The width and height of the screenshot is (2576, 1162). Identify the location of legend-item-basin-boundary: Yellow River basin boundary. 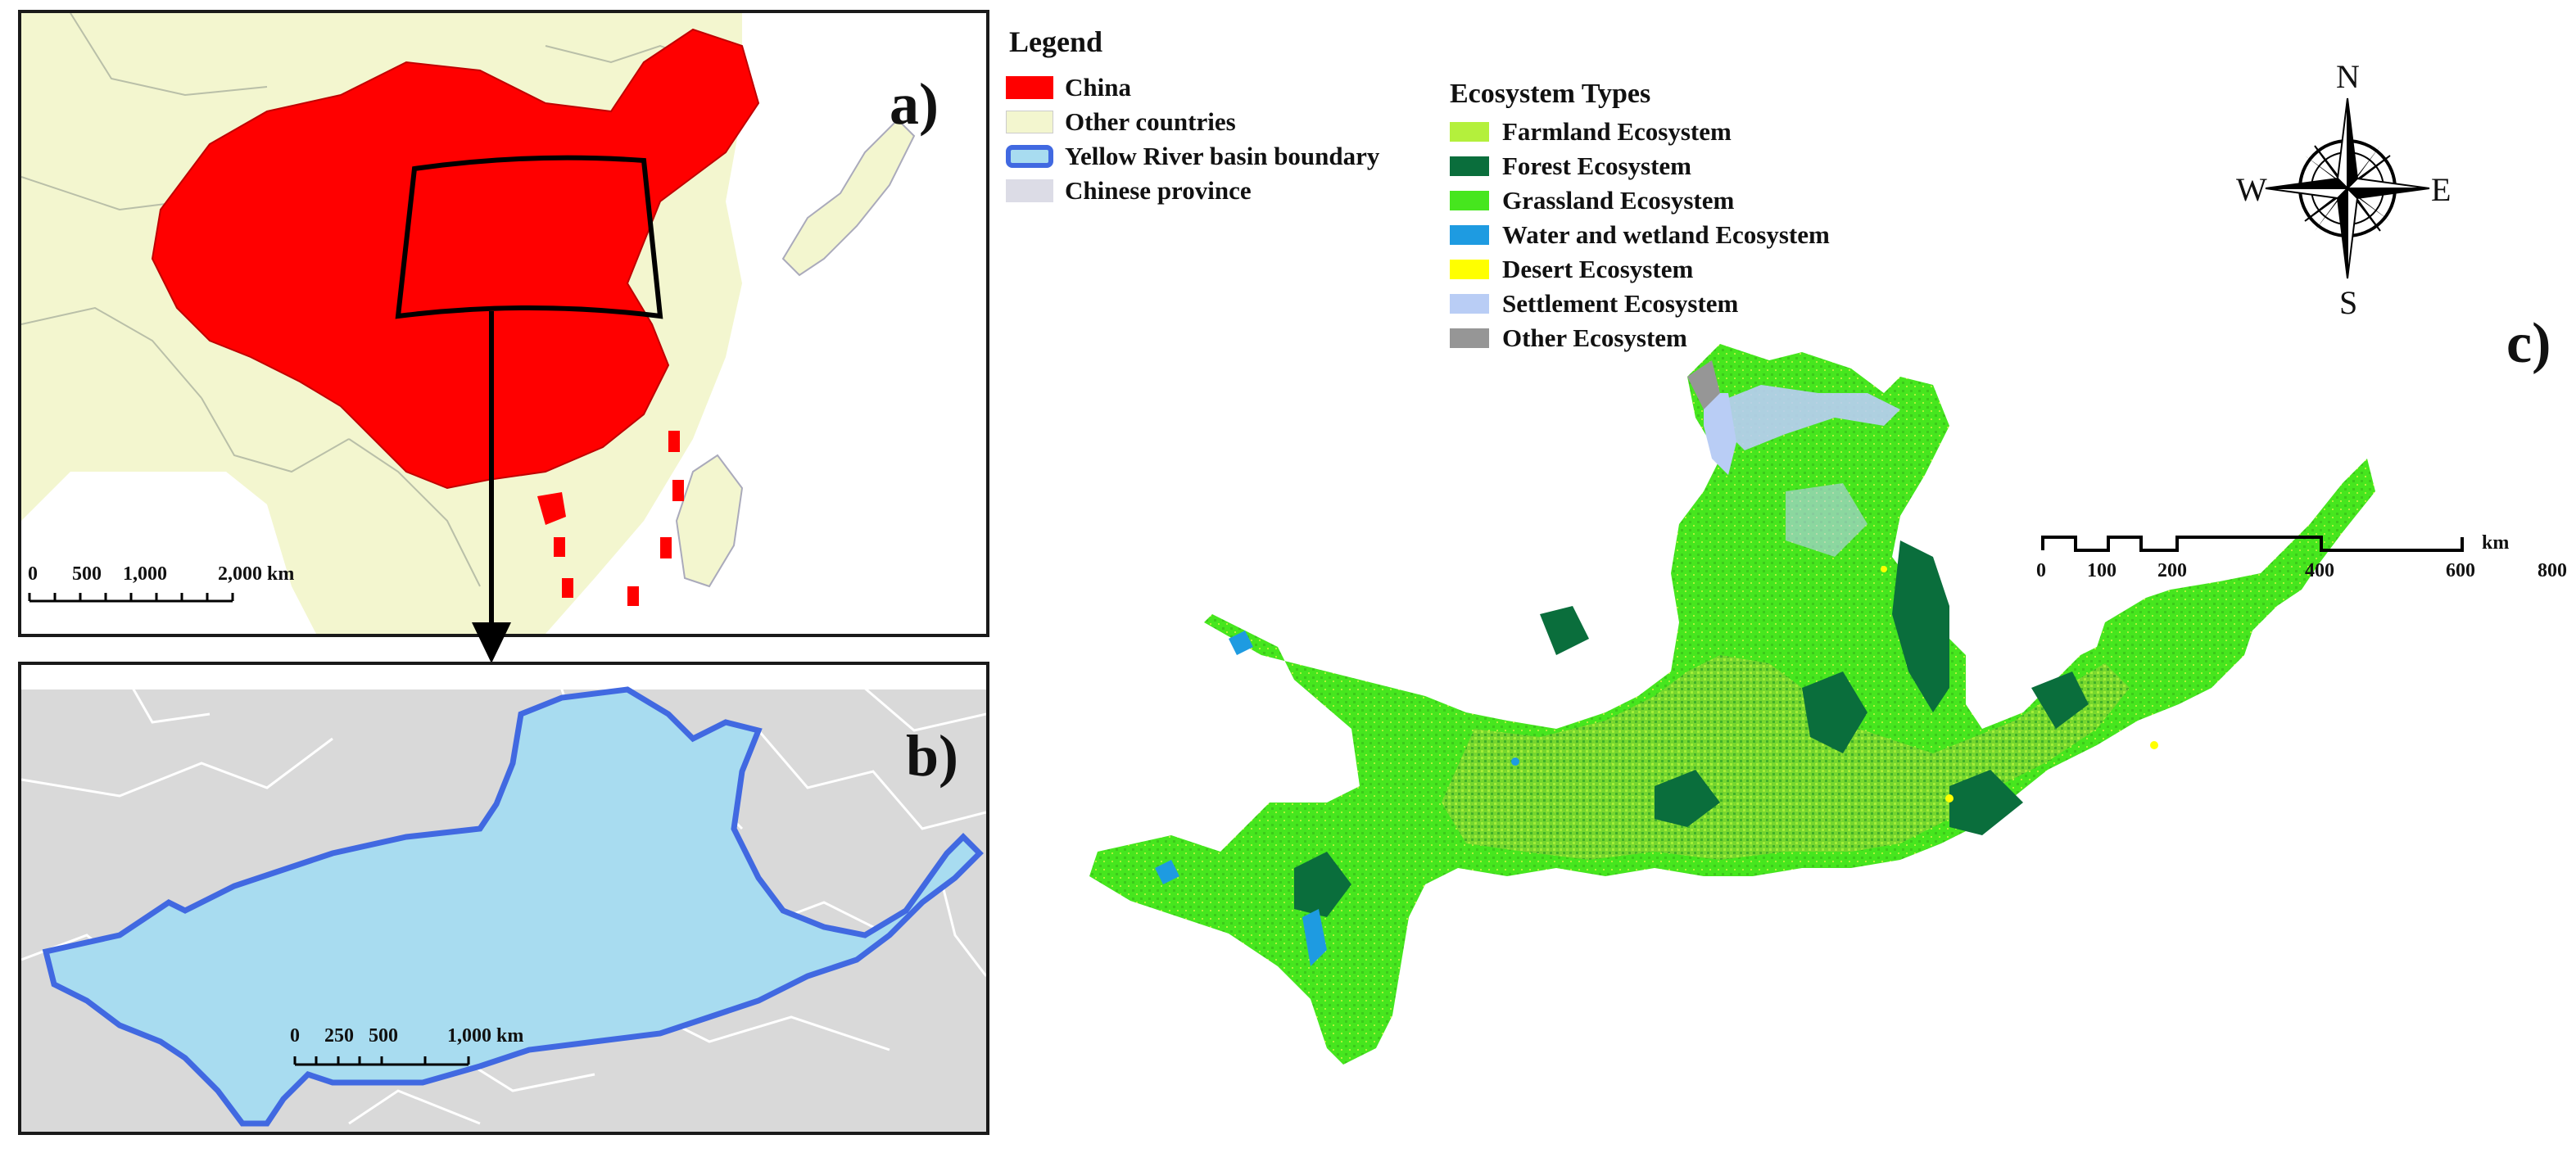
(1235, 156).